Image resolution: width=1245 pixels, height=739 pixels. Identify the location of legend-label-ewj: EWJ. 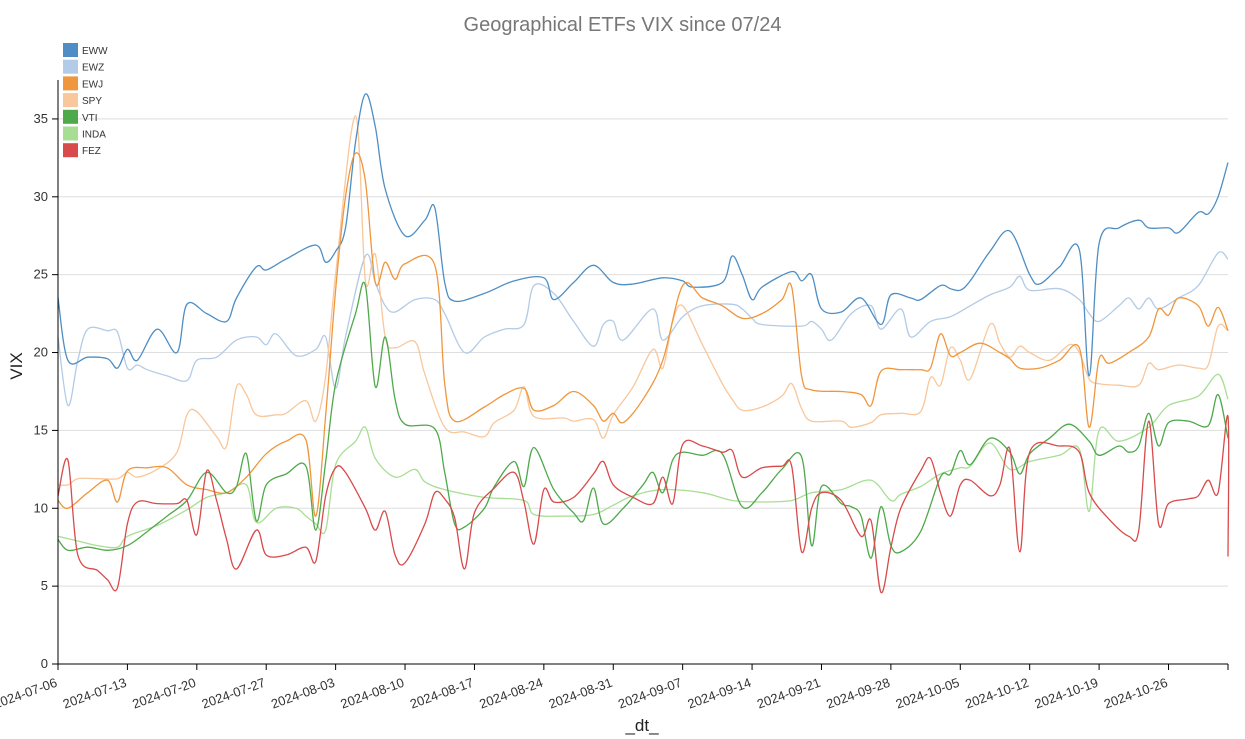
(92, 84).